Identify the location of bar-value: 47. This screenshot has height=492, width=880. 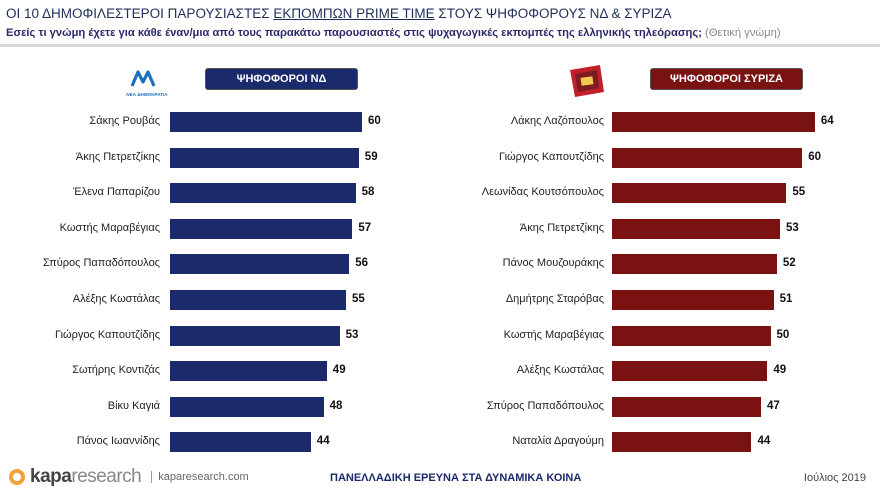
(773, 405).